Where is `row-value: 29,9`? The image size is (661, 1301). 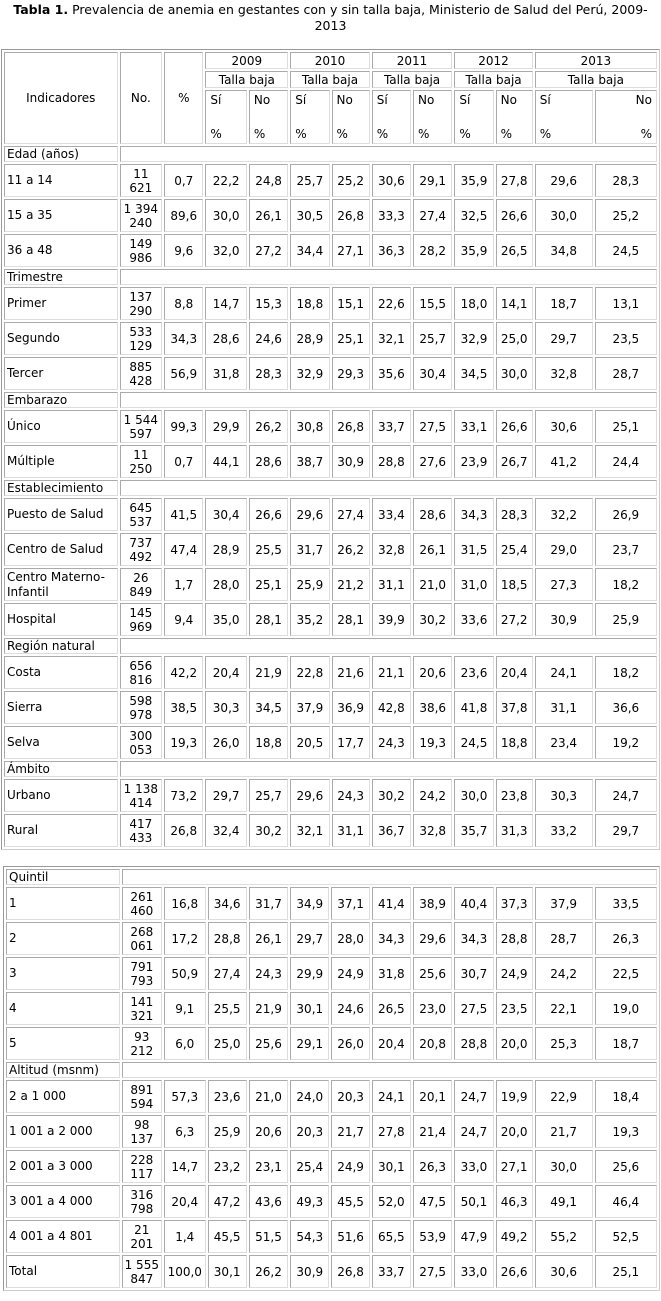
row-value: 29,9 is located at coordinates (226, 426).